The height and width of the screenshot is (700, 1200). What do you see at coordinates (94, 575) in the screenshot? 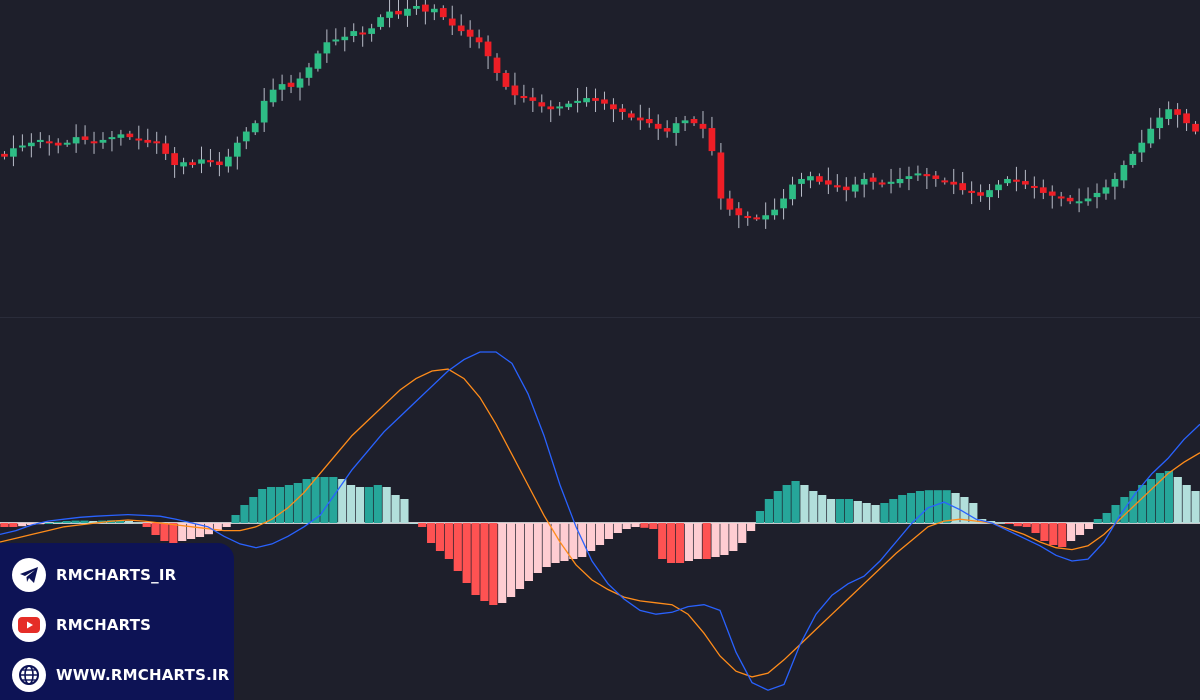
I see `telegram-link: RMCHARTS_IR` at bounding box center [94, 575].